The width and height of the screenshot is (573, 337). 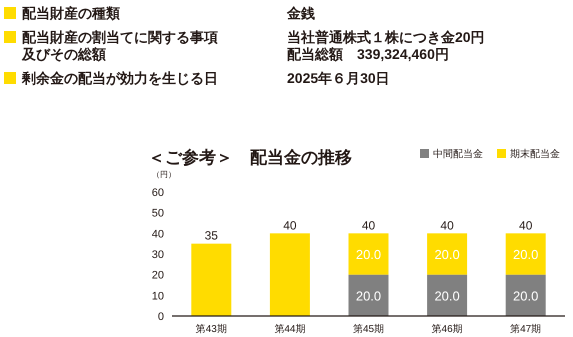 What do you see at coordinates (158, 193) in the screenshot?
I see `y-tick-label: 60` at bounding box center [158, 193].